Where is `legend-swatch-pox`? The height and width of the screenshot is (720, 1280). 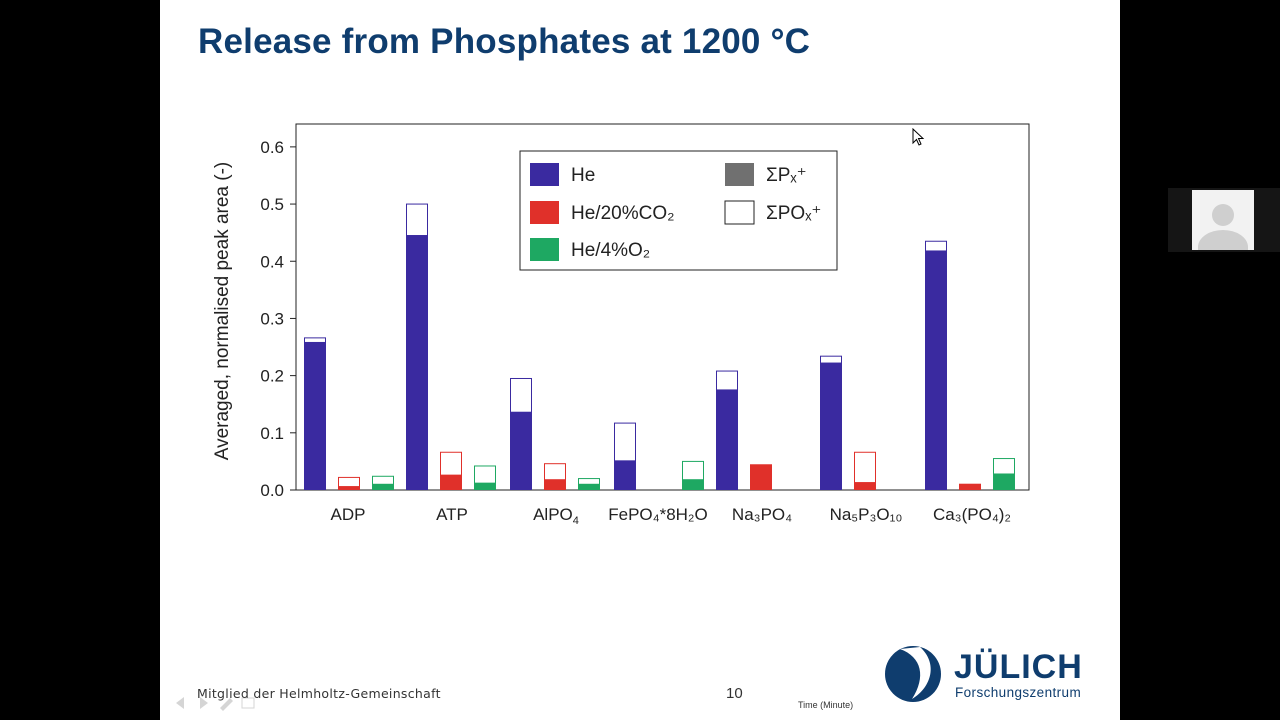 legend-swatch-pox is located at coordinates (739, 212).